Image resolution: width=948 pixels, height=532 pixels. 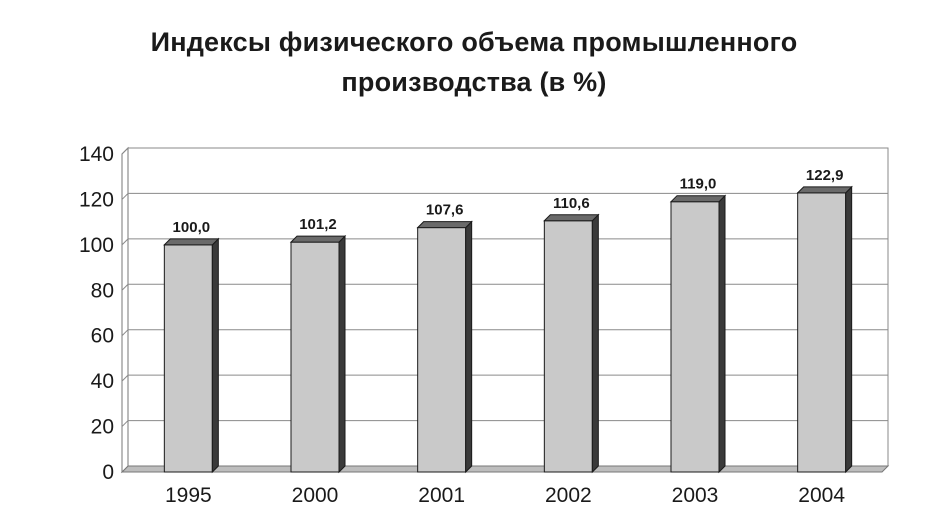 I want to click on bar-1995, so click(x=191, y=355).